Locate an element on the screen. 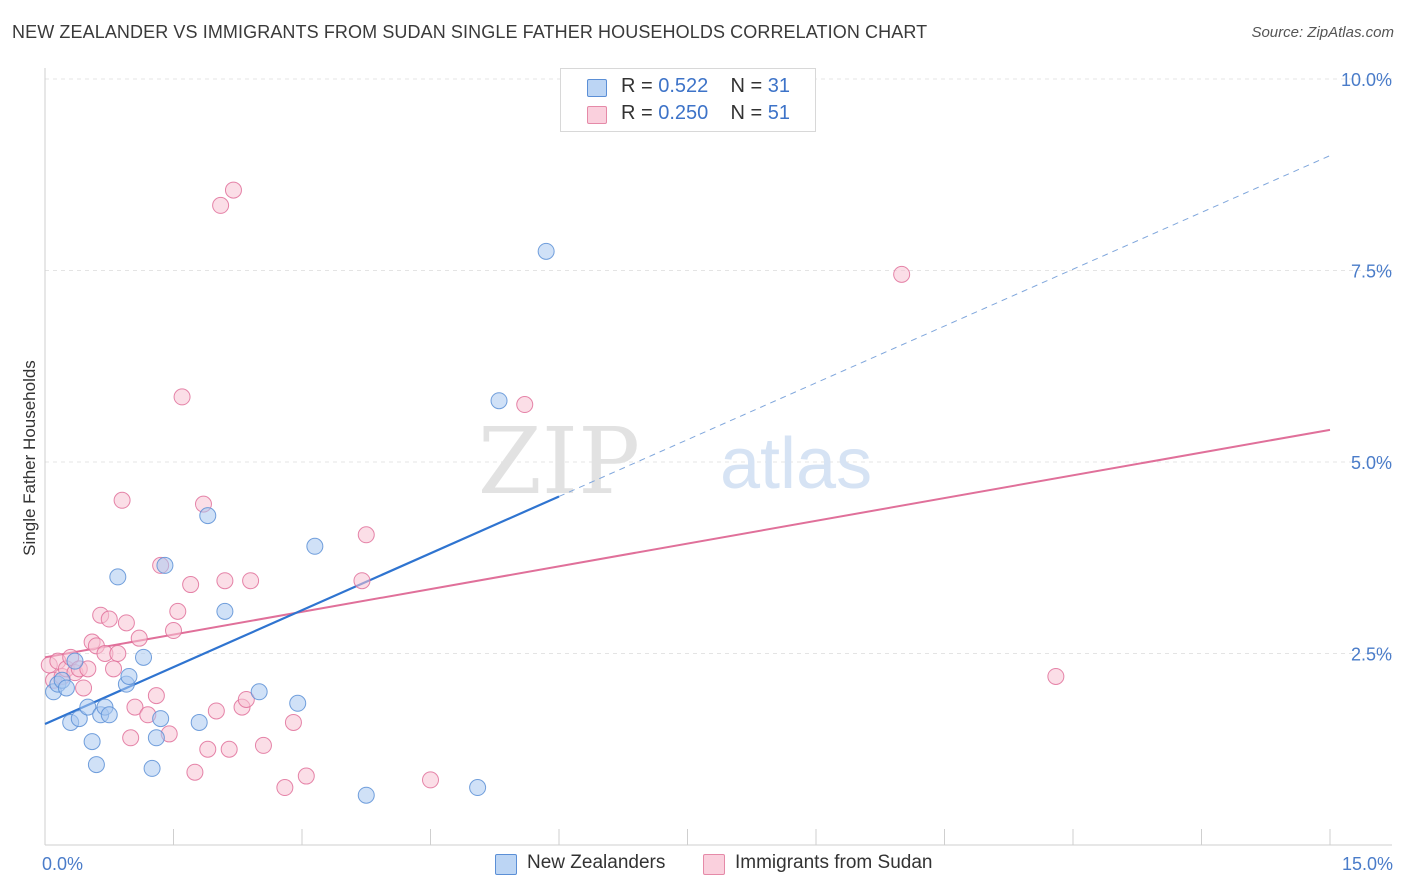  y-tick-label: 5.0% is located at coordinates (1371, 463).